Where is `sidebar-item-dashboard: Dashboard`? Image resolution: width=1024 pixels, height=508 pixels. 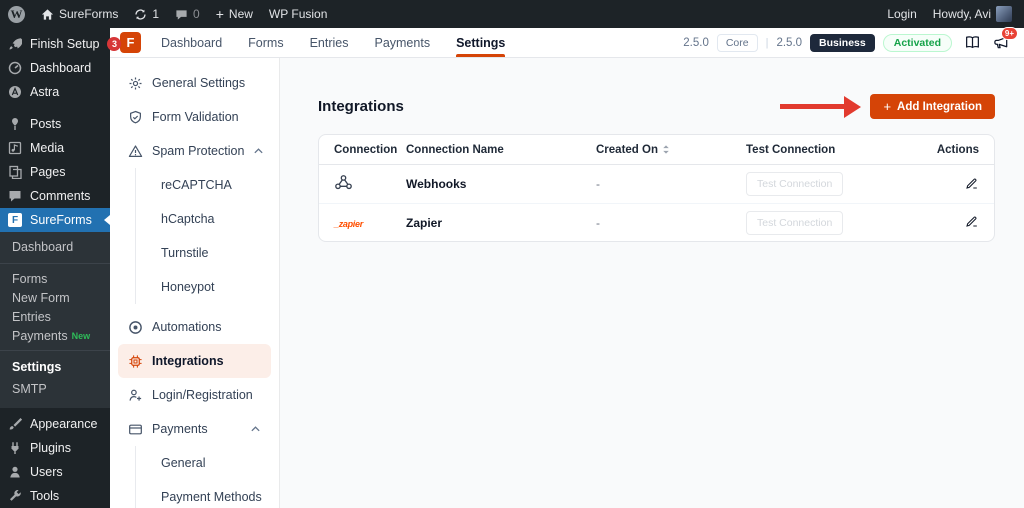
sidebar-item-dashboard: Dashboard is located at coordinates (55, 68).